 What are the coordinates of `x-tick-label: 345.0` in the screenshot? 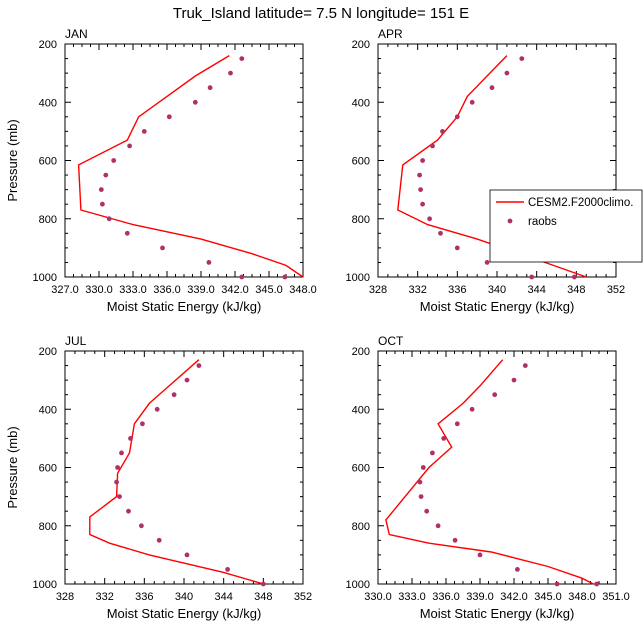 It's located at (548, 597).